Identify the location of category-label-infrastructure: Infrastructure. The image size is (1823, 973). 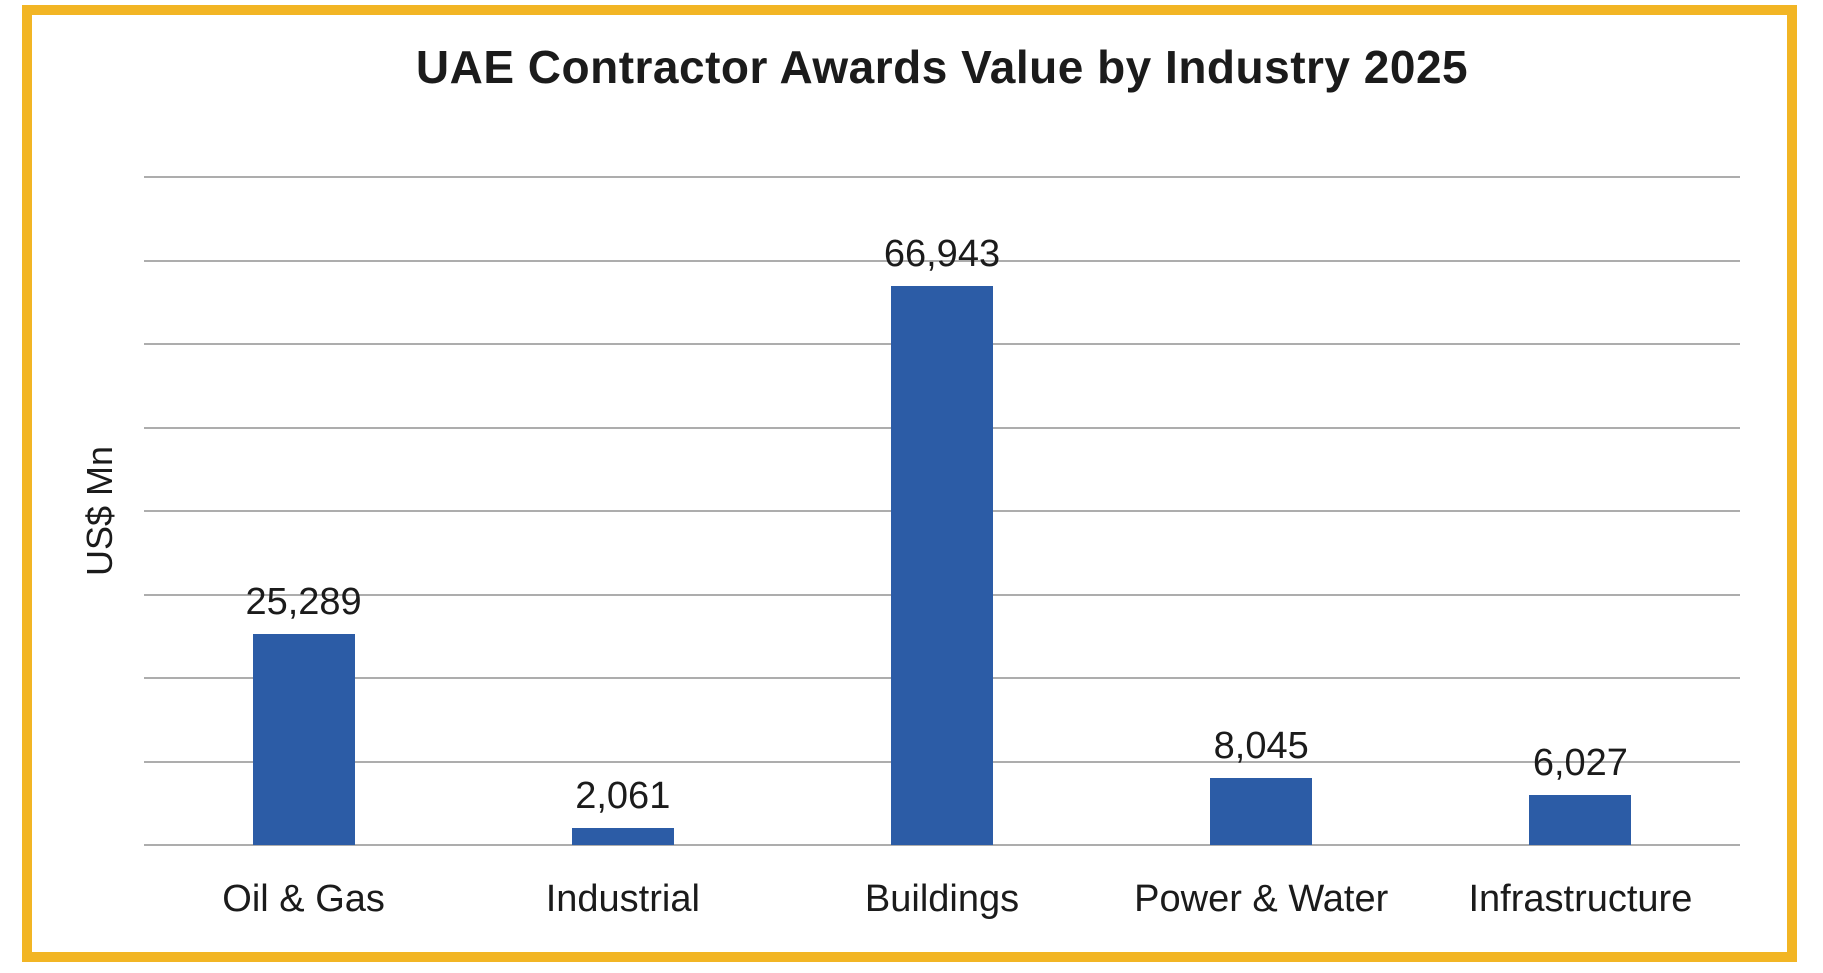
(1580, 899).